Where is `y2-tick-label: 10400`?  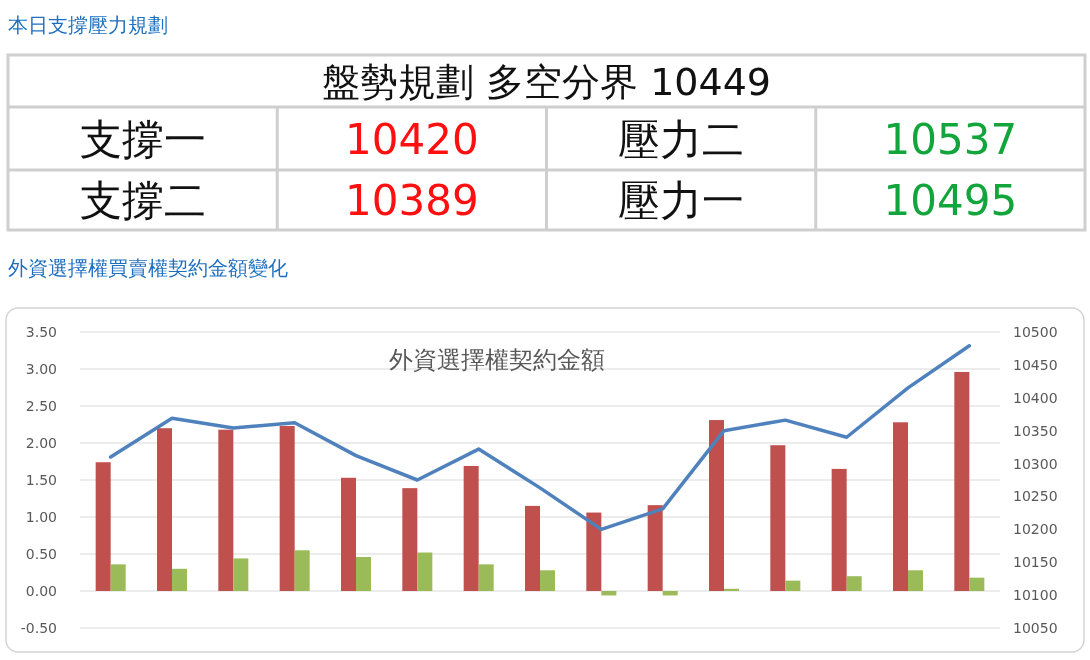 y2-tick-label: 10400 is located at coordinates (1035, 397).